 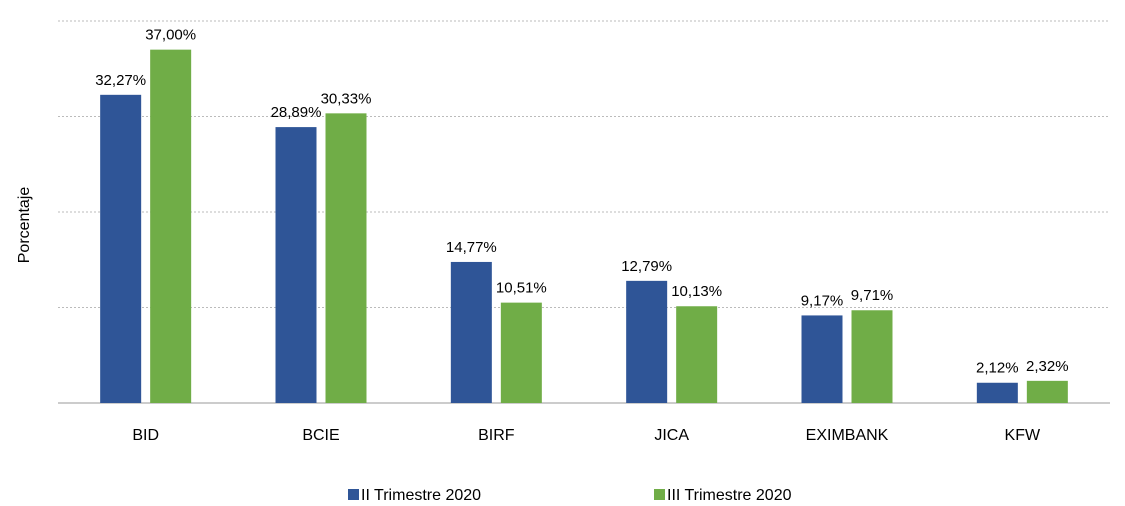 What do you see at coordinates (822, 300) in the screenshot?
I see `data-label: 9,17%` at bounding box center [822, 300].